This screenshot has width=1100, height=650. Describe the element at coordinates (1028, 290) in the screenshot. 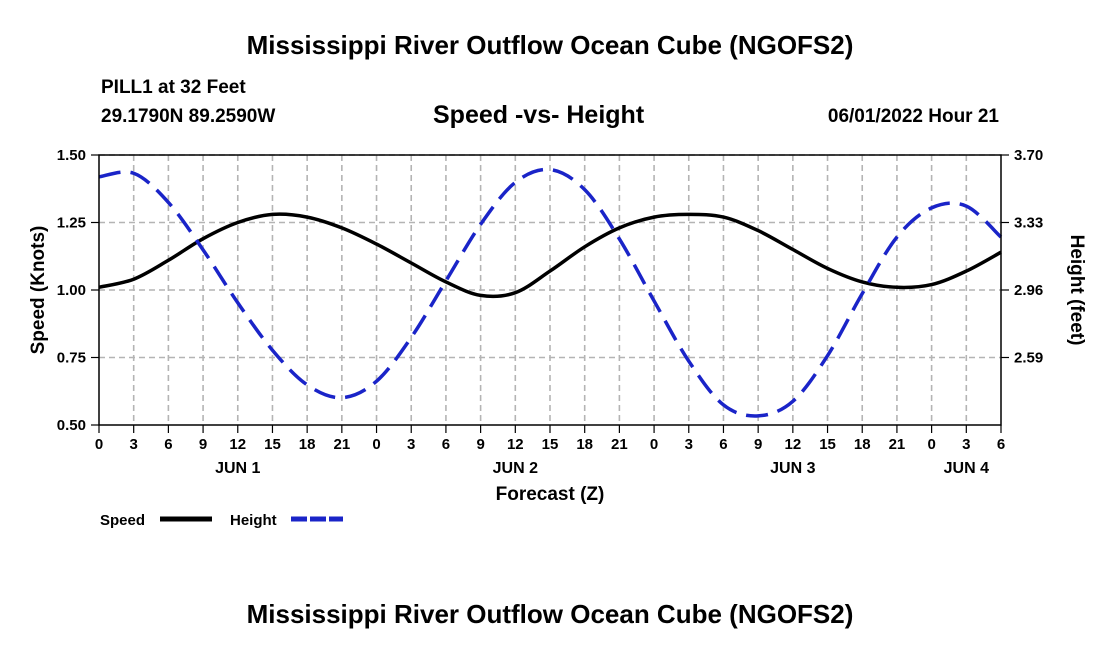

I see `y2-tick-label: 2.96` at that location.